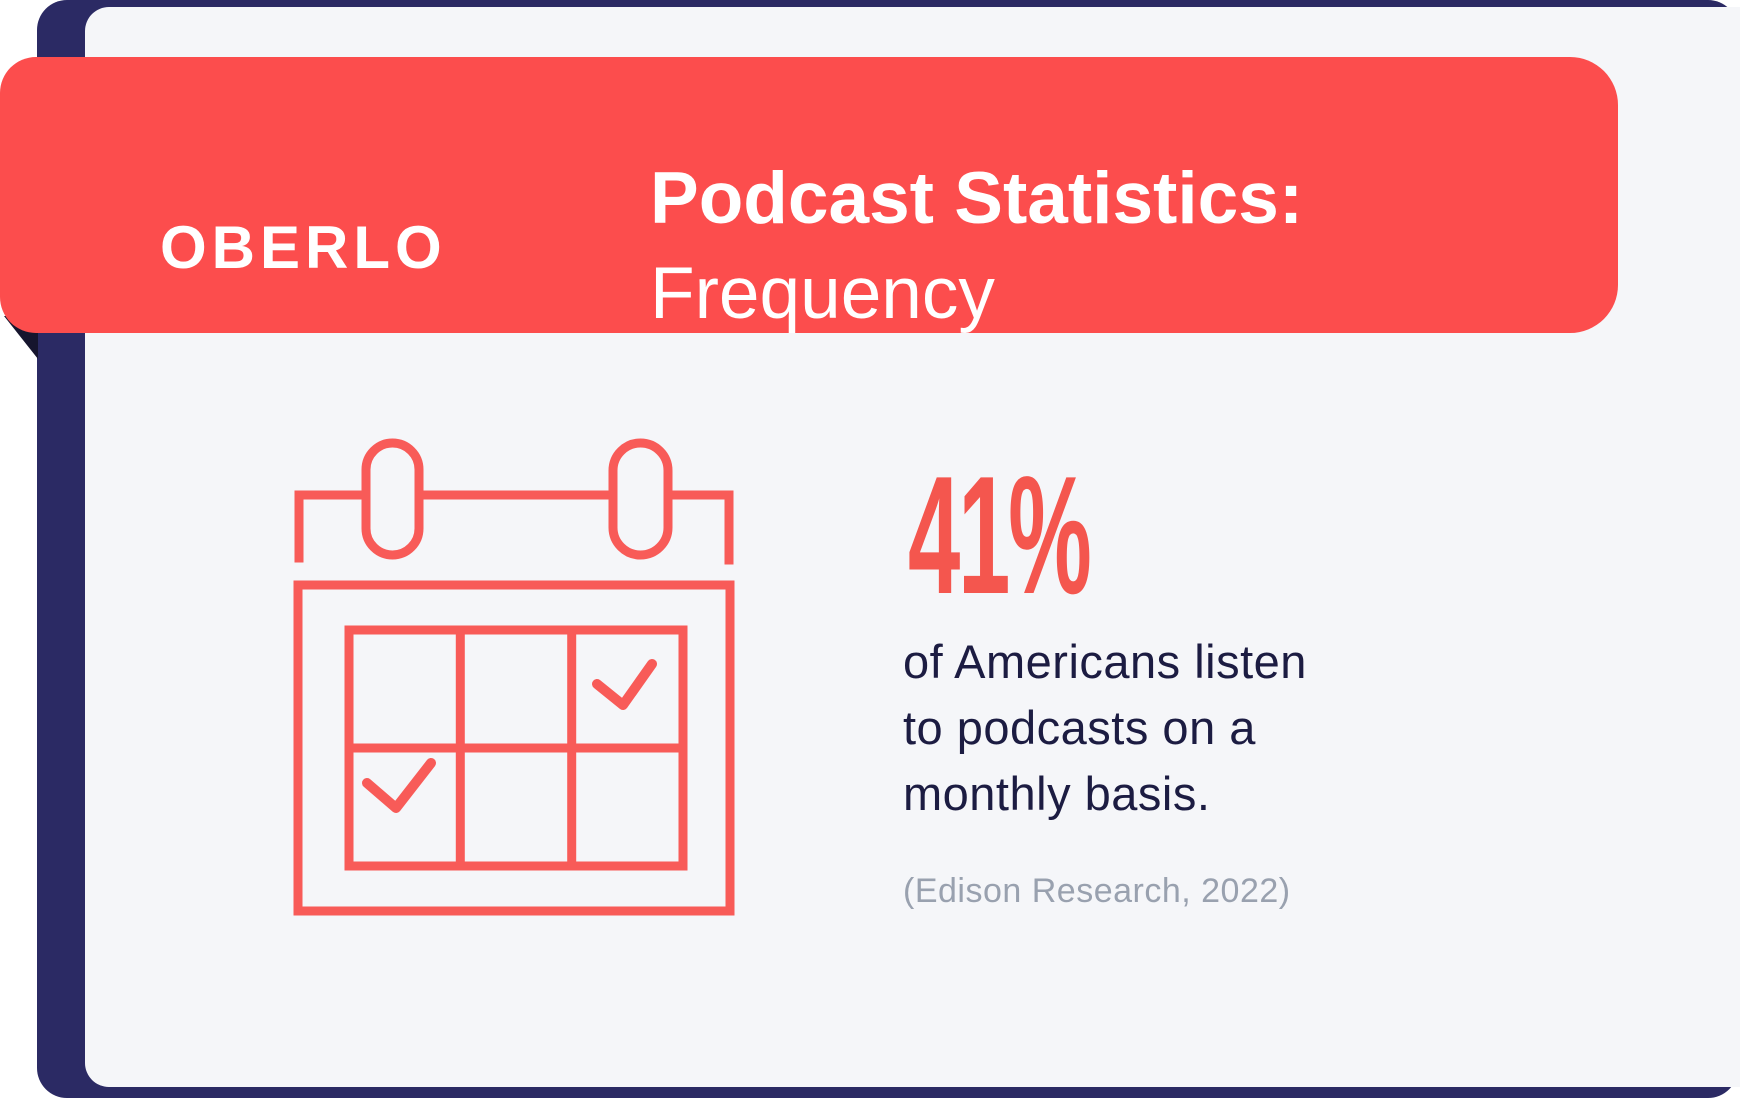  I want to click on calendar-icon, so click(514, 677).